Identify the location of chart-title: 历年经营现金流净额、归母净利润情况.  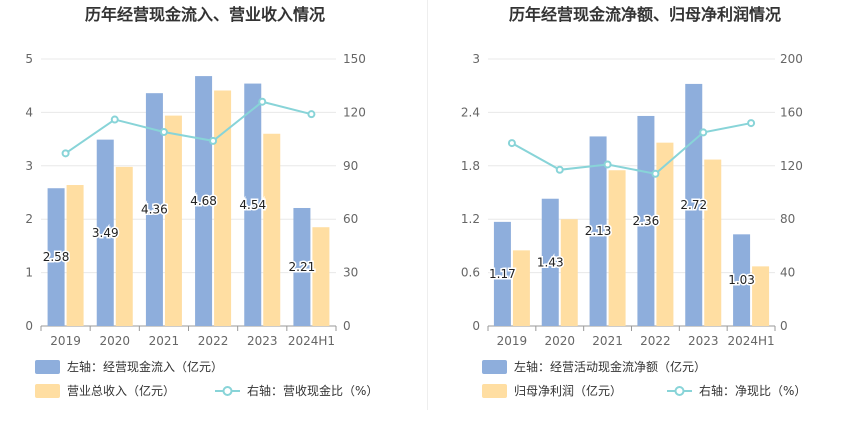
(645, 14).